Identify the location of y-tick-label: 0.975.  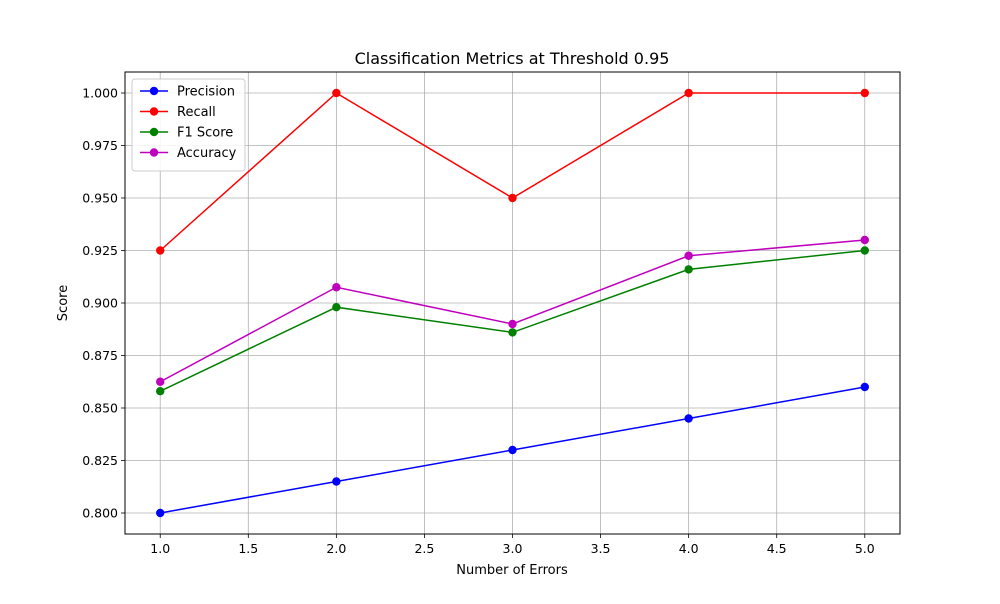
(100, 145).